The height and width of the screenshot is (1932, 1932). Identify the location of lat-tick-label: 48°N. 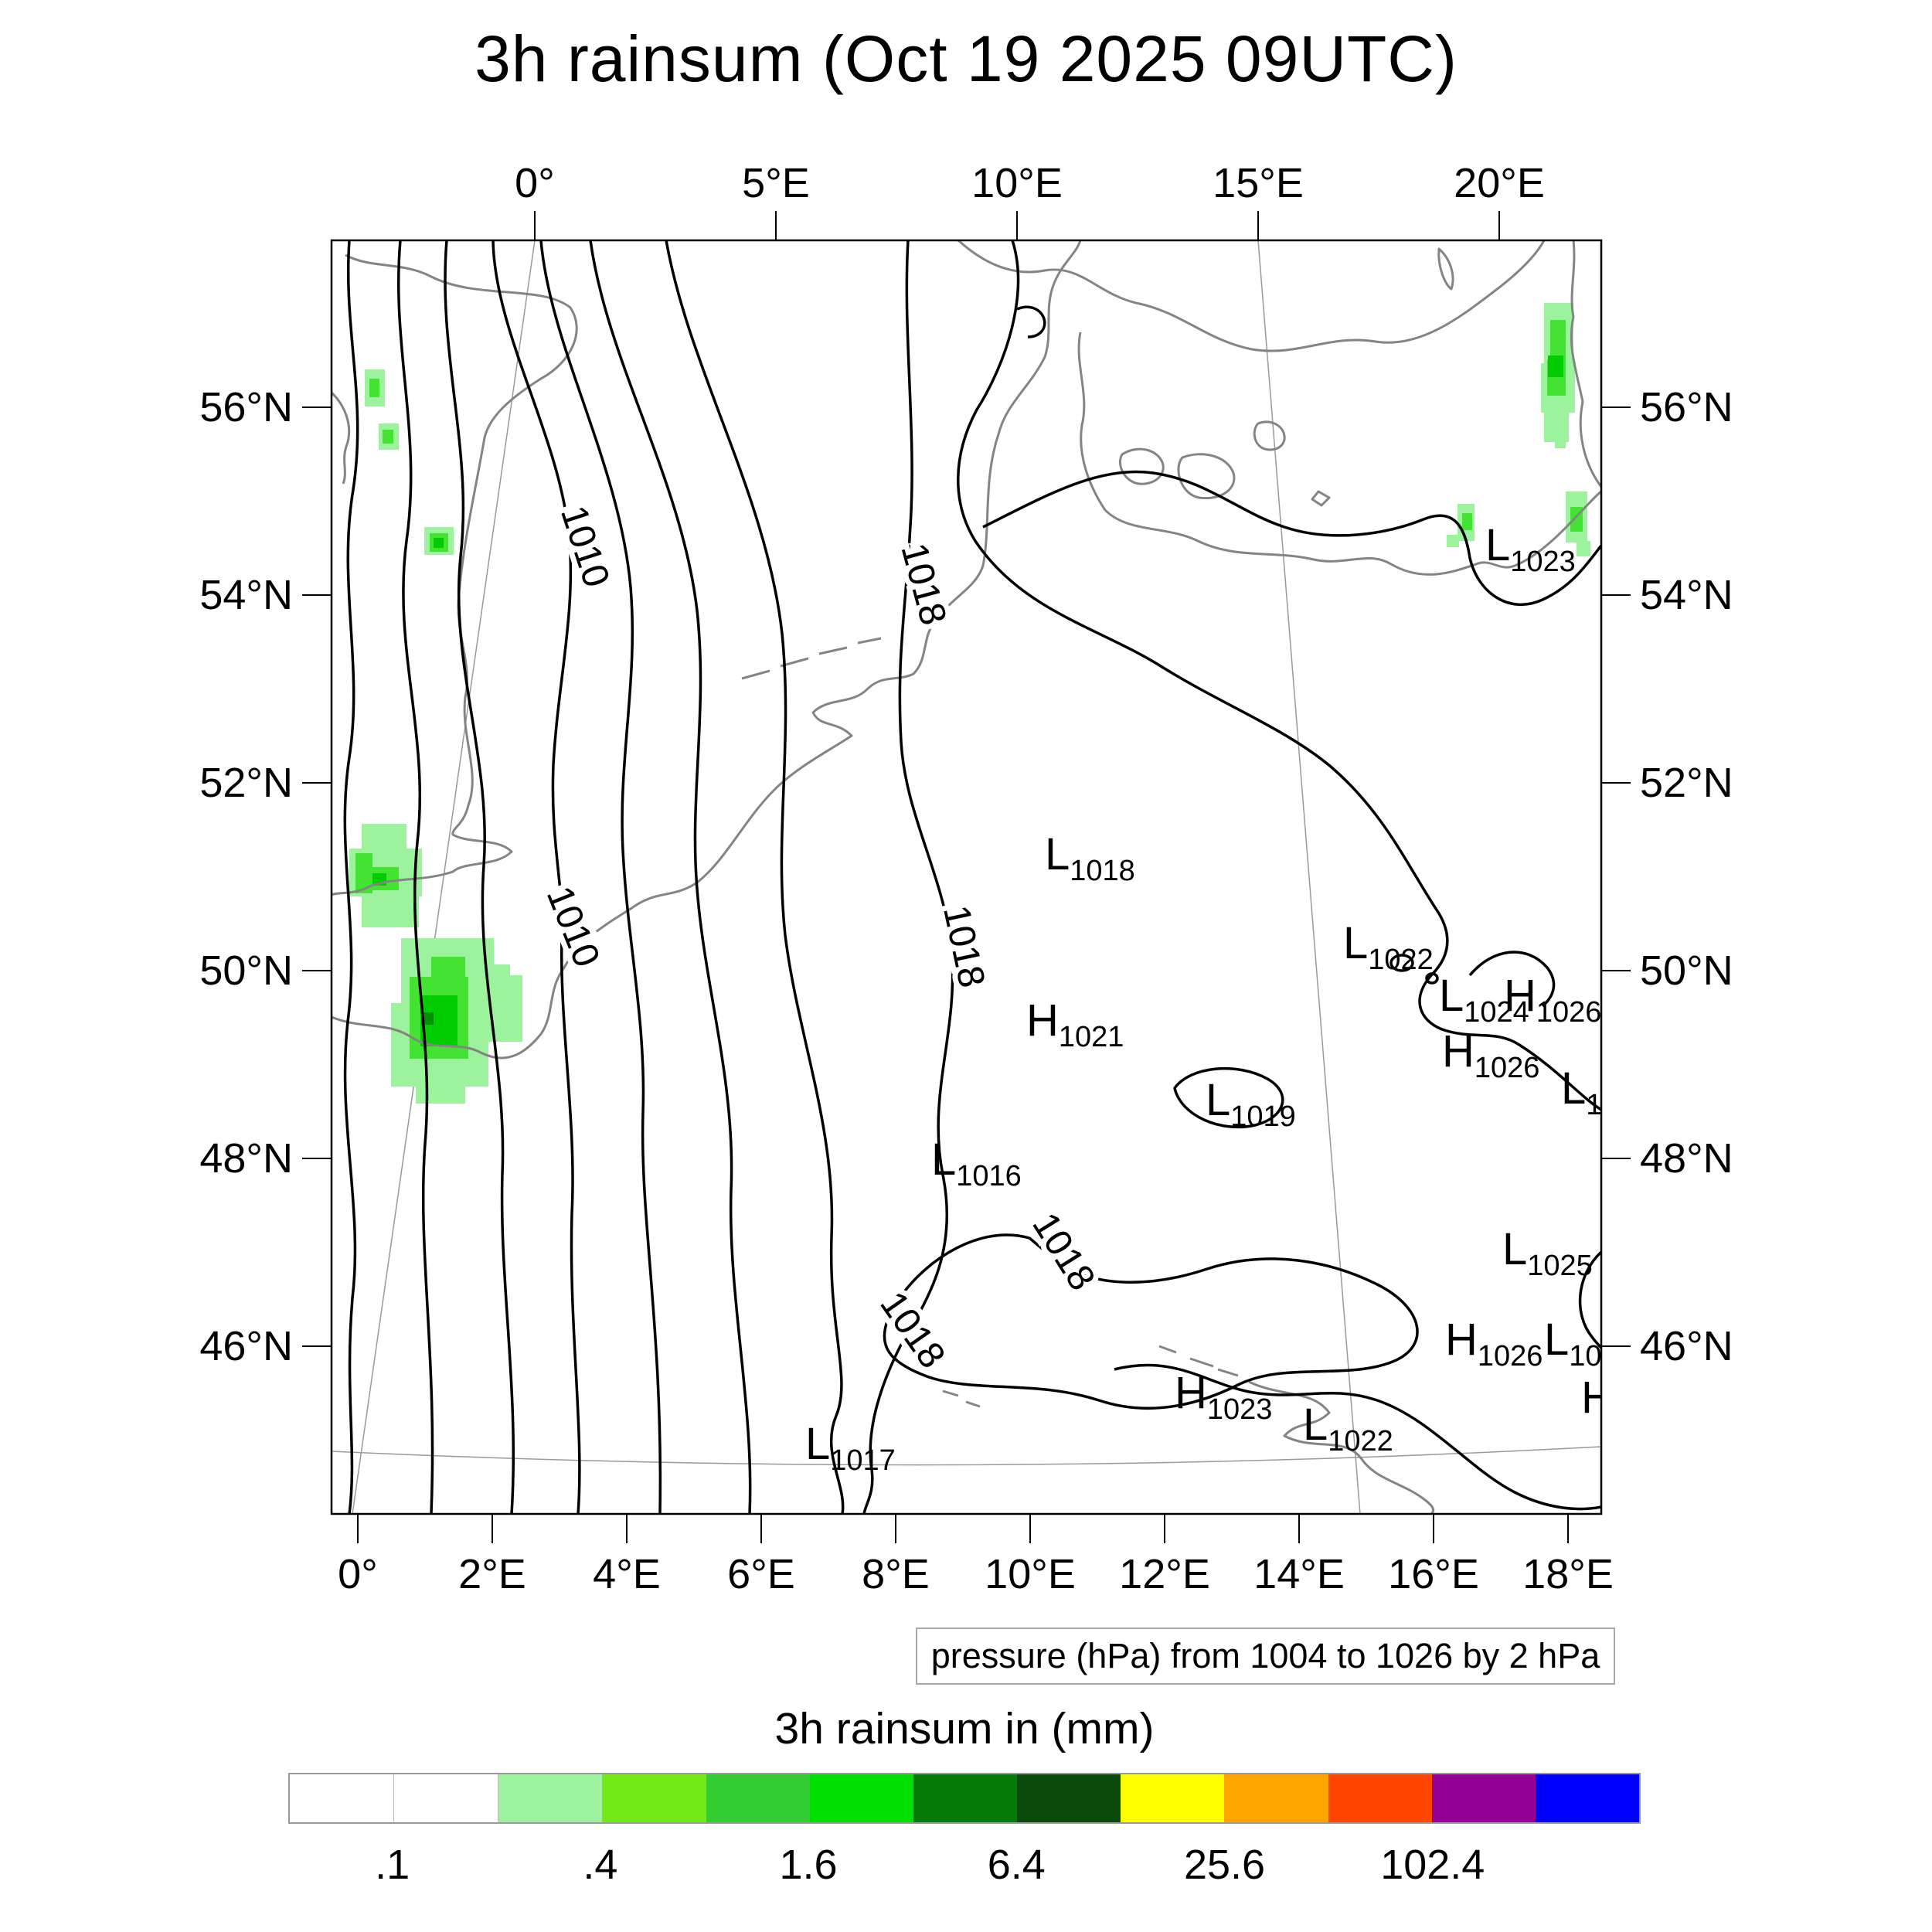
(246, 1158).